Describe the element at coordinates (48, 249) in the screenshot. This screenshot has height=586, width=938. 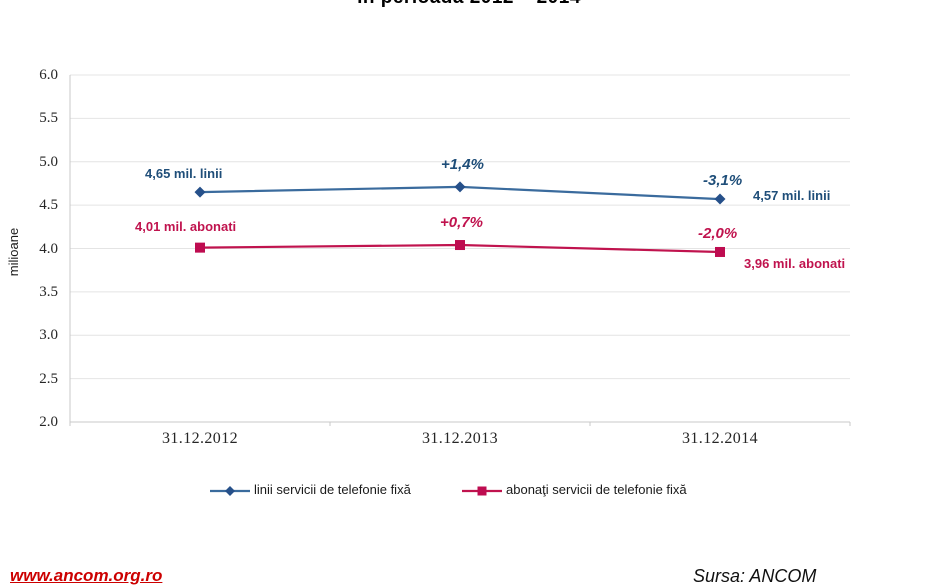
I see `y-tick-label: 4.0` at that location.